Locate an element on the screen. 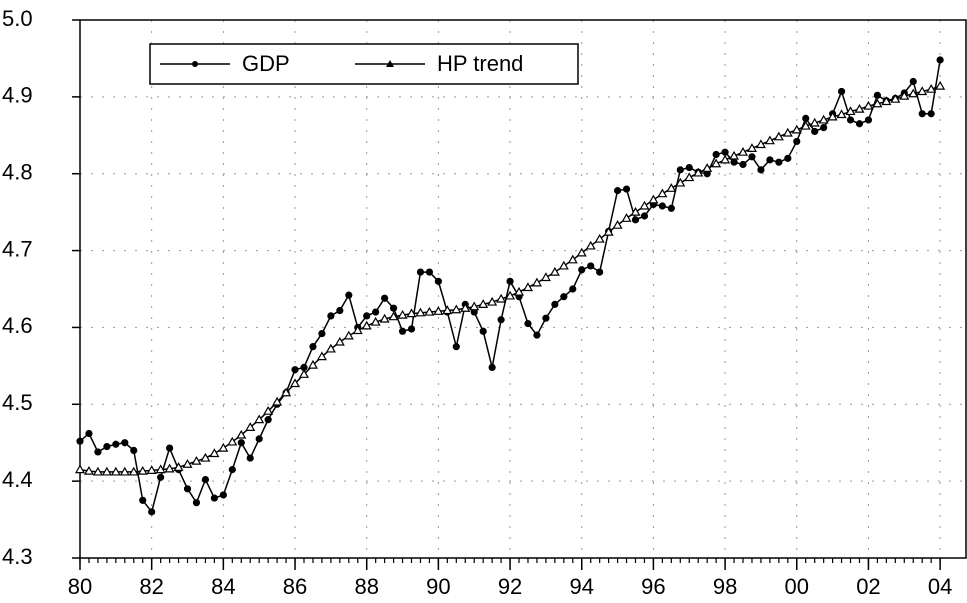 Image resolution: width=967 pixels, height=603 pixels. x-tick-label: 82 is located at coordinates (151, 586).